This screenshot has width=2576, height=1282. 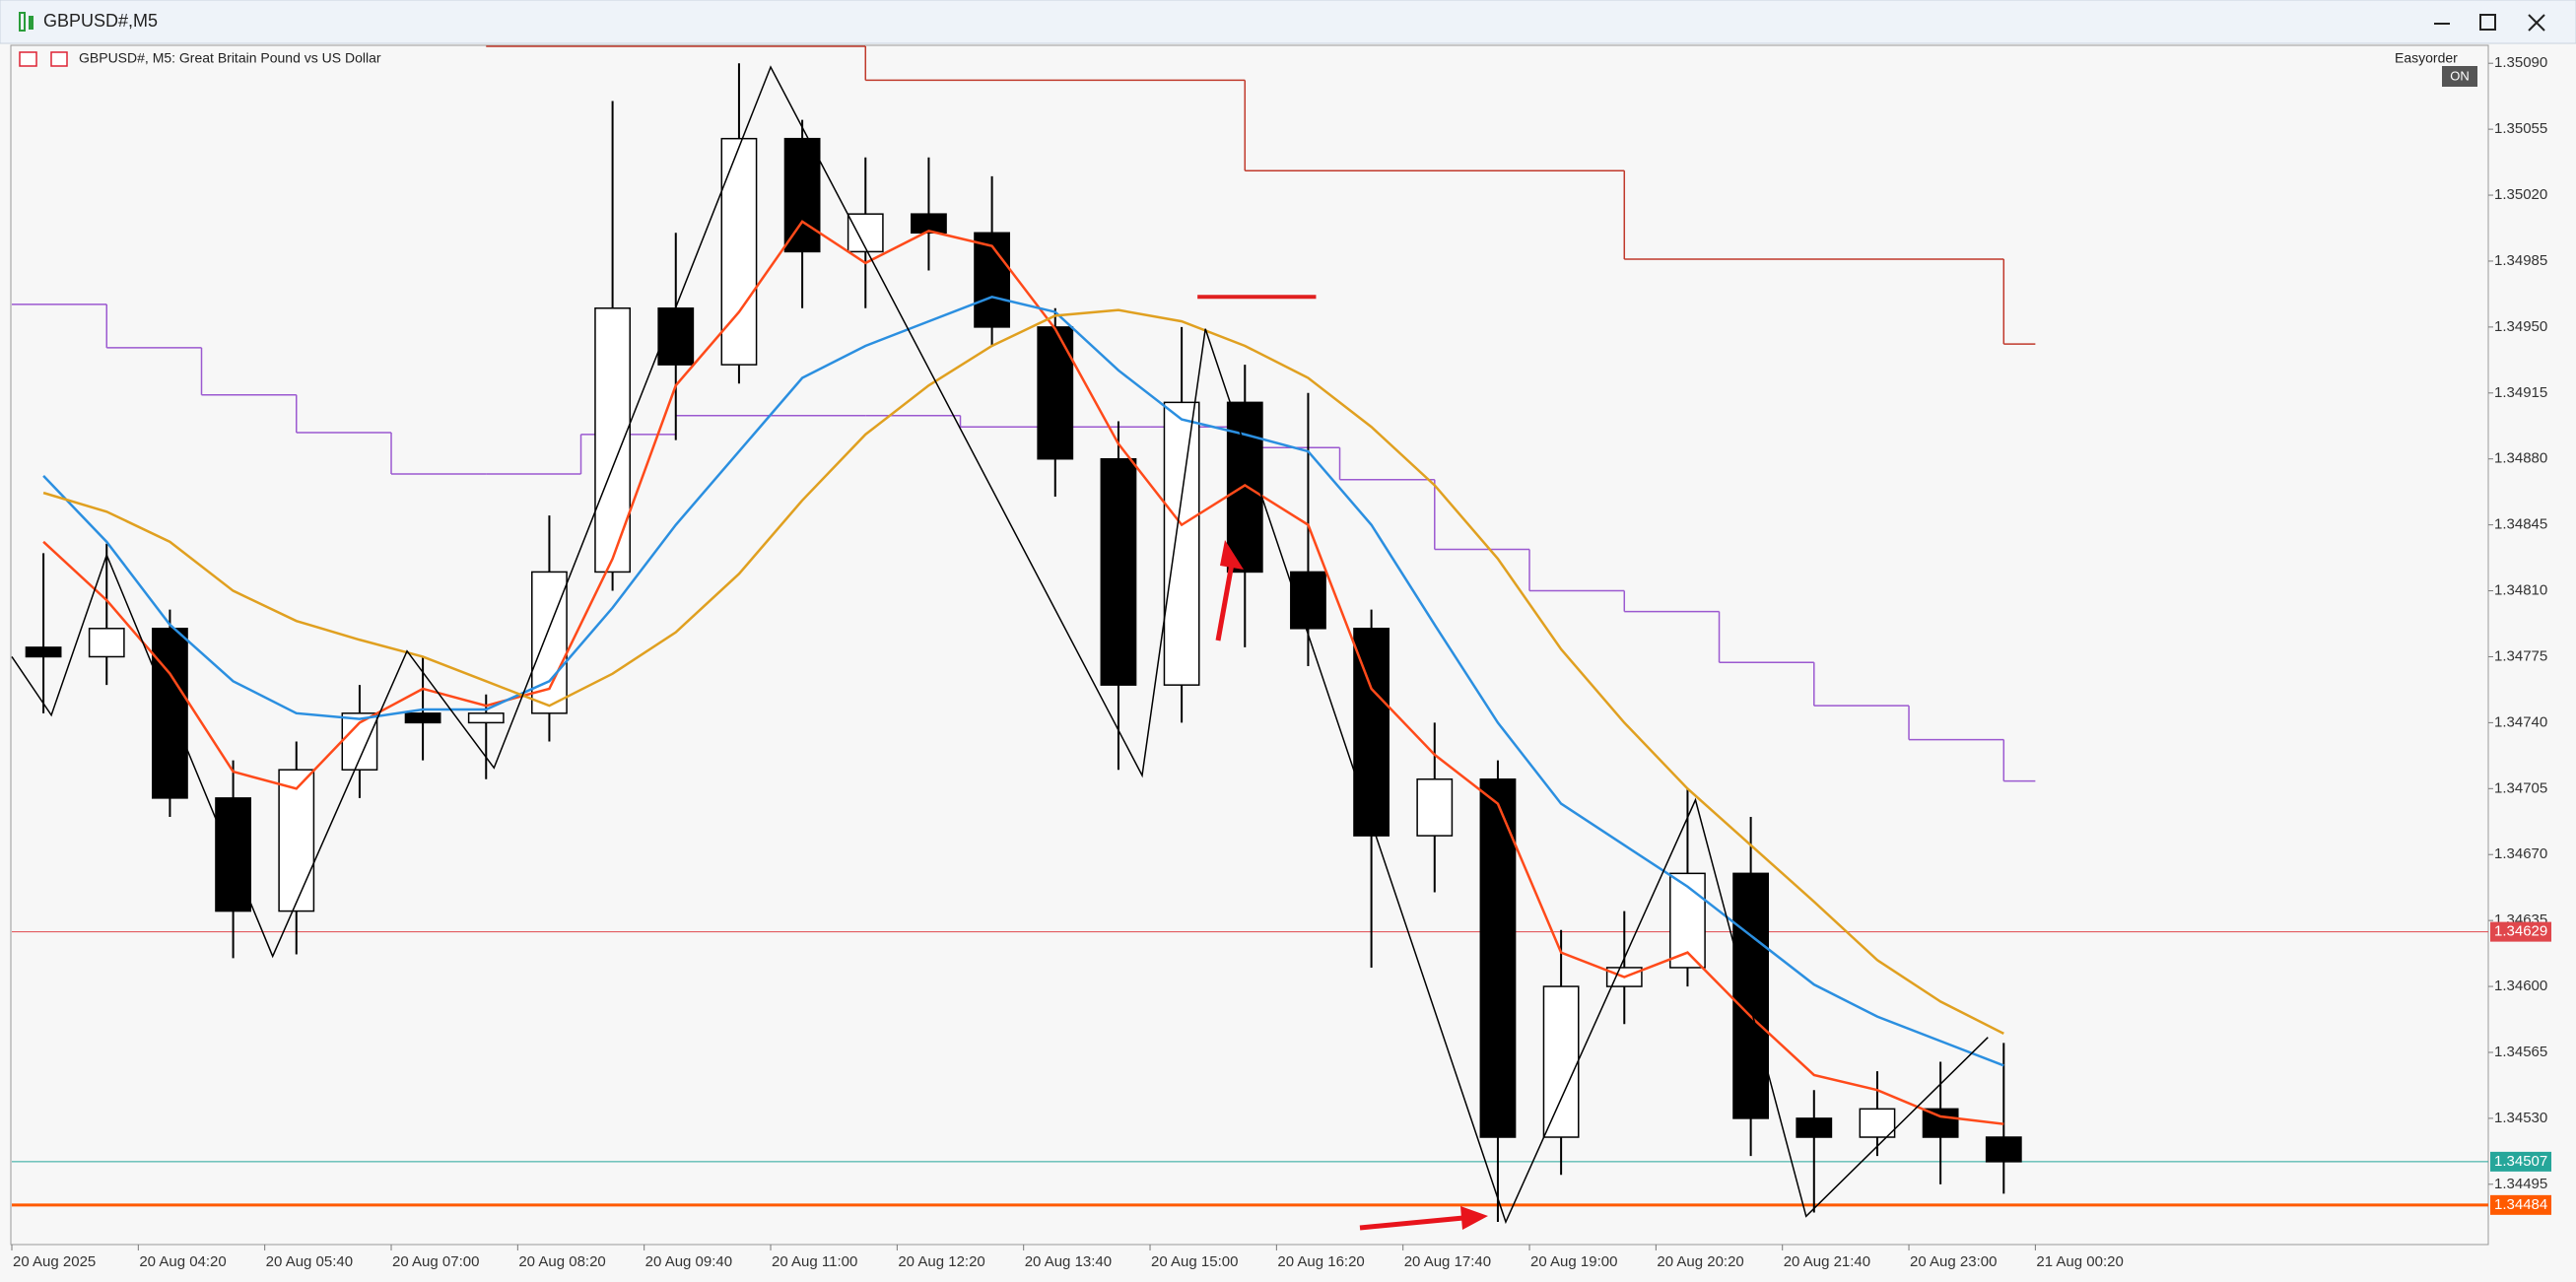 What do you see at coordinates (2520, 392) in the screenshot?
I see `y-tick-label: 1.34915` at bounding box center [2520, 392].